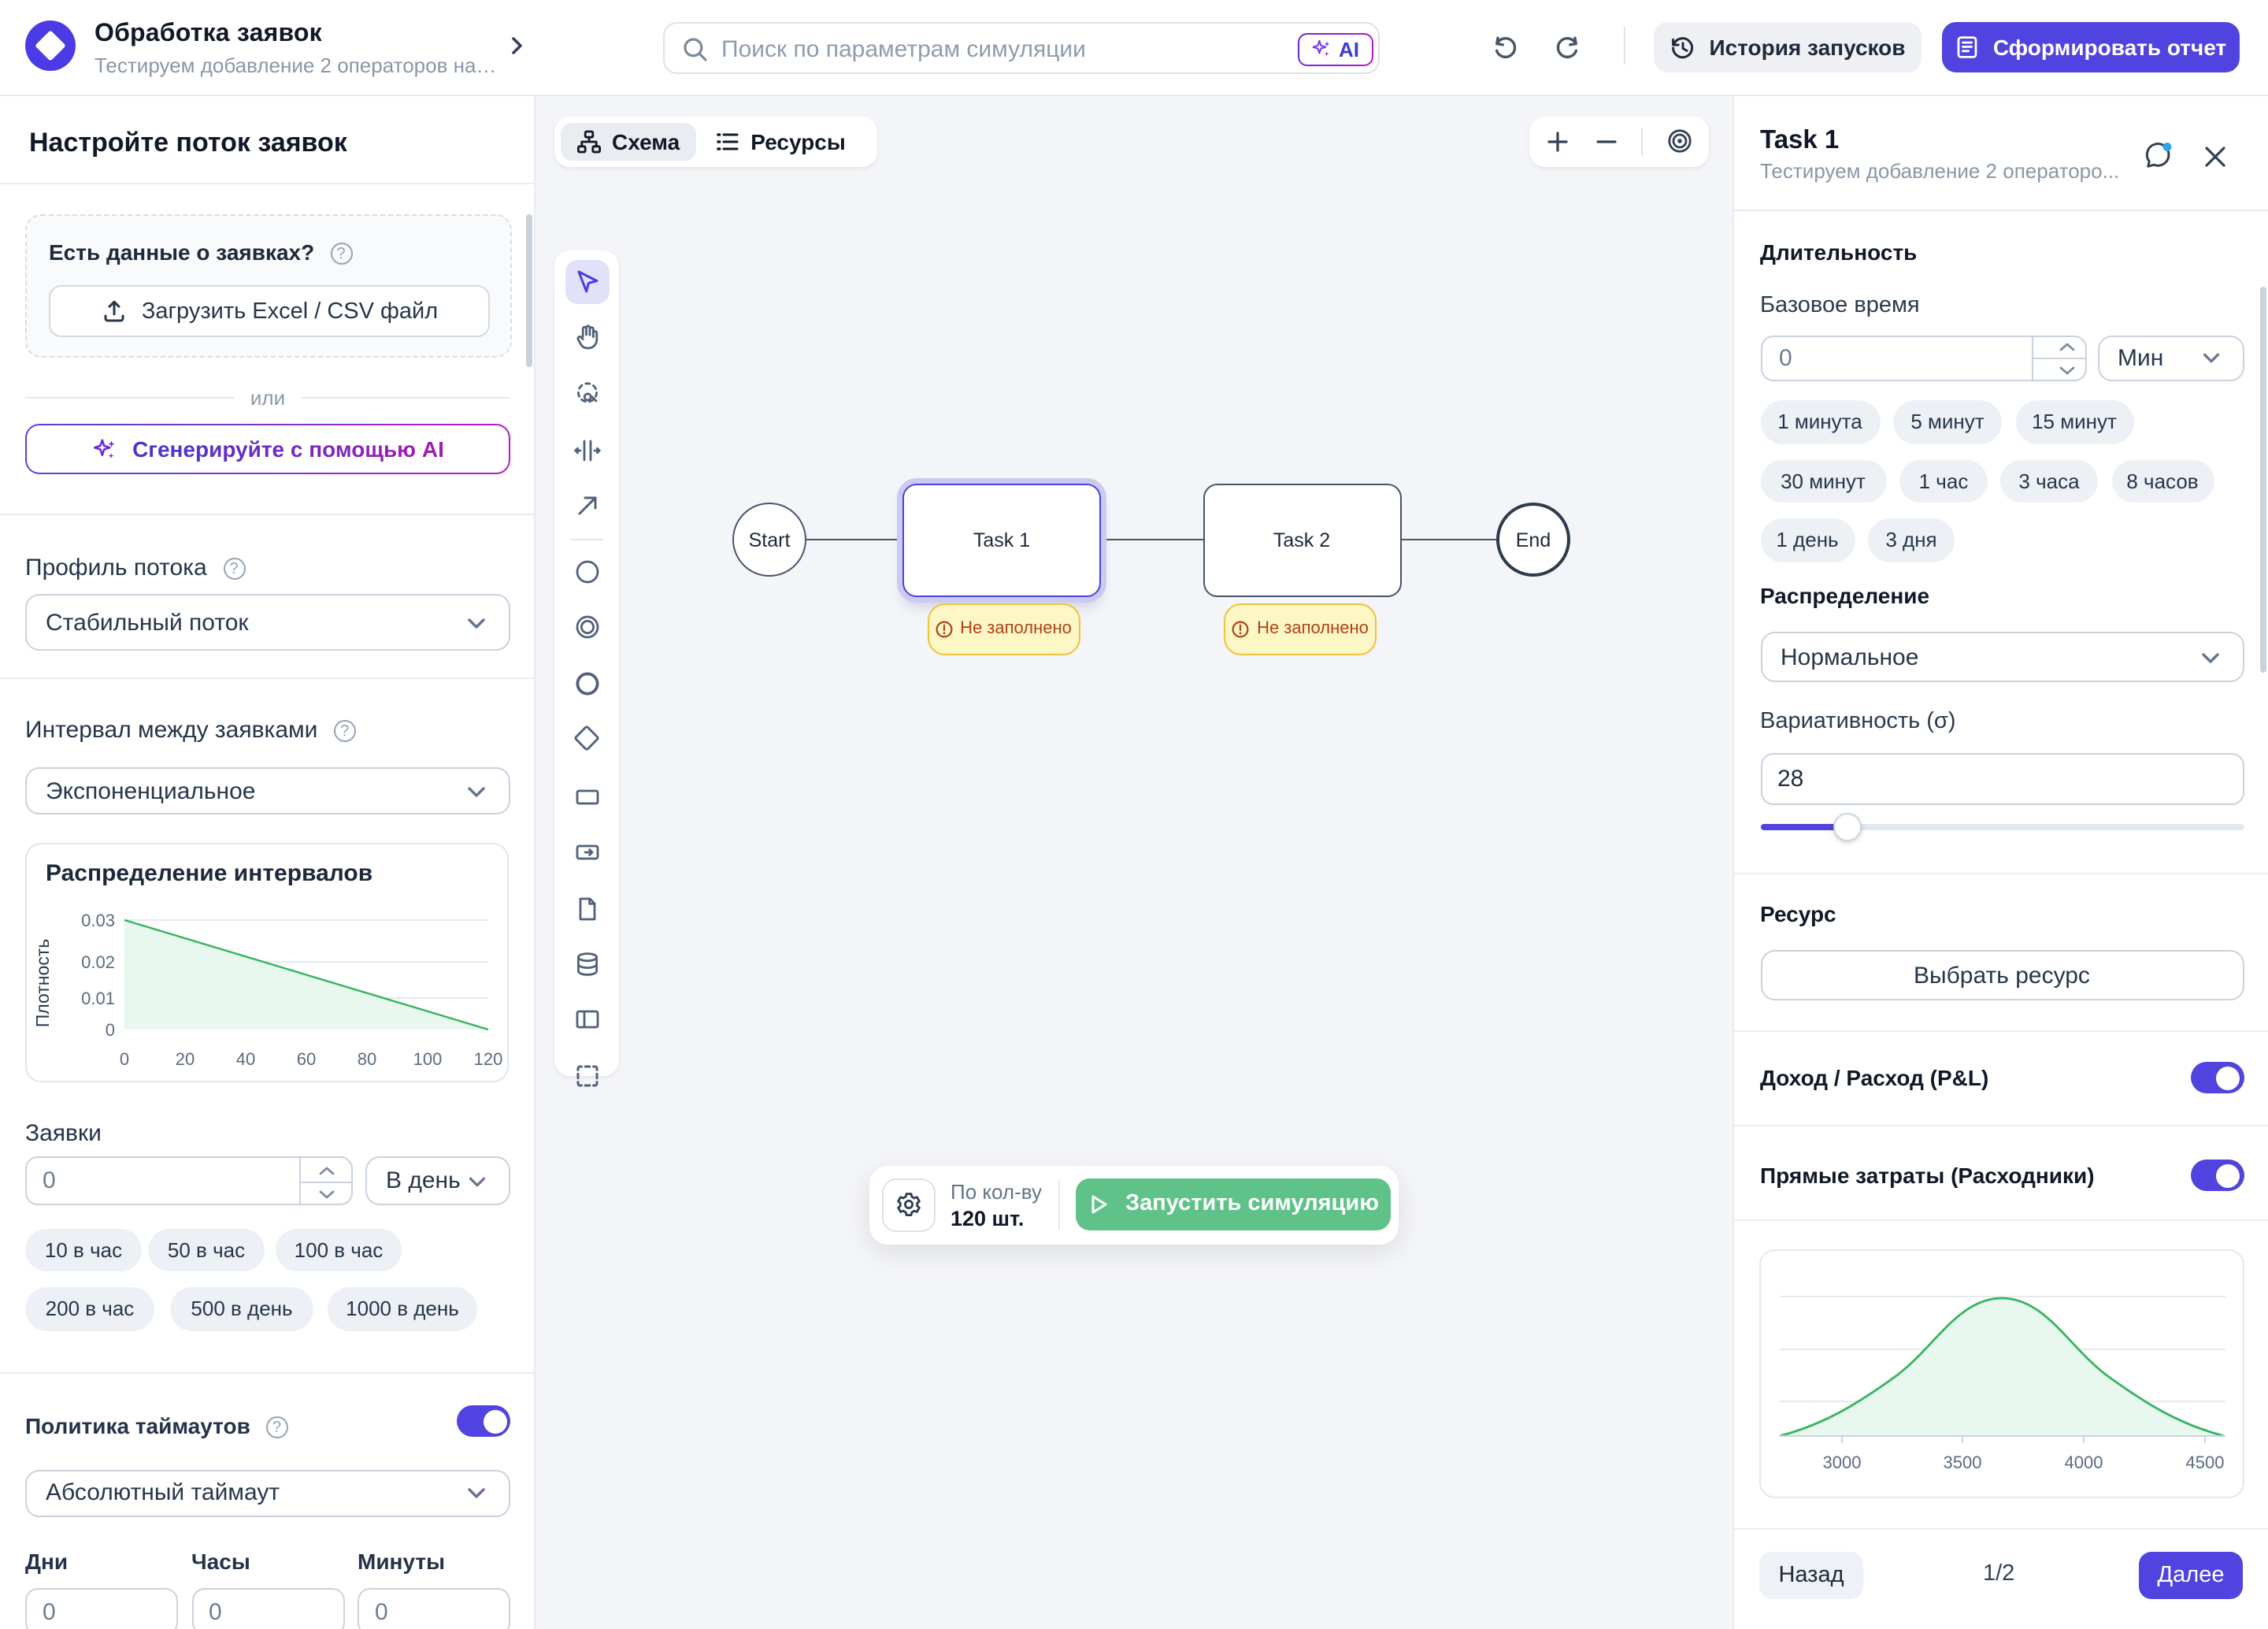 The height and width of the screenshot is (1629, 2268). What do you see at coordinates (428, 1059) in the screenshot?
I see `svg-text: 100` at bounding box center [428, 1059].